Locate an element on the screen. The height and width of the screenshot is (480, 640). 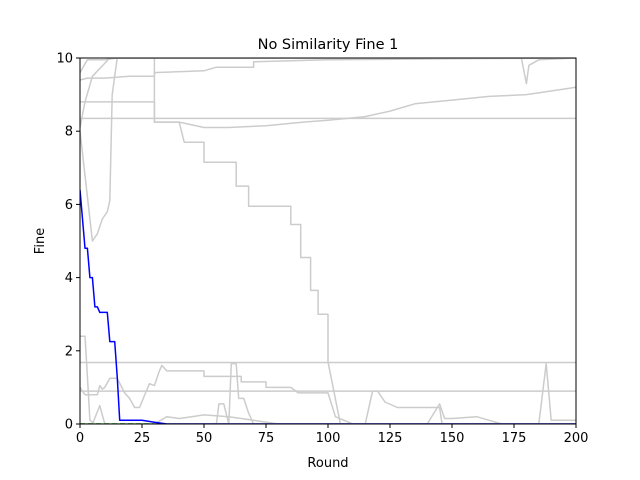
y-axis-label: Fine is located at coordinates (40, 241).